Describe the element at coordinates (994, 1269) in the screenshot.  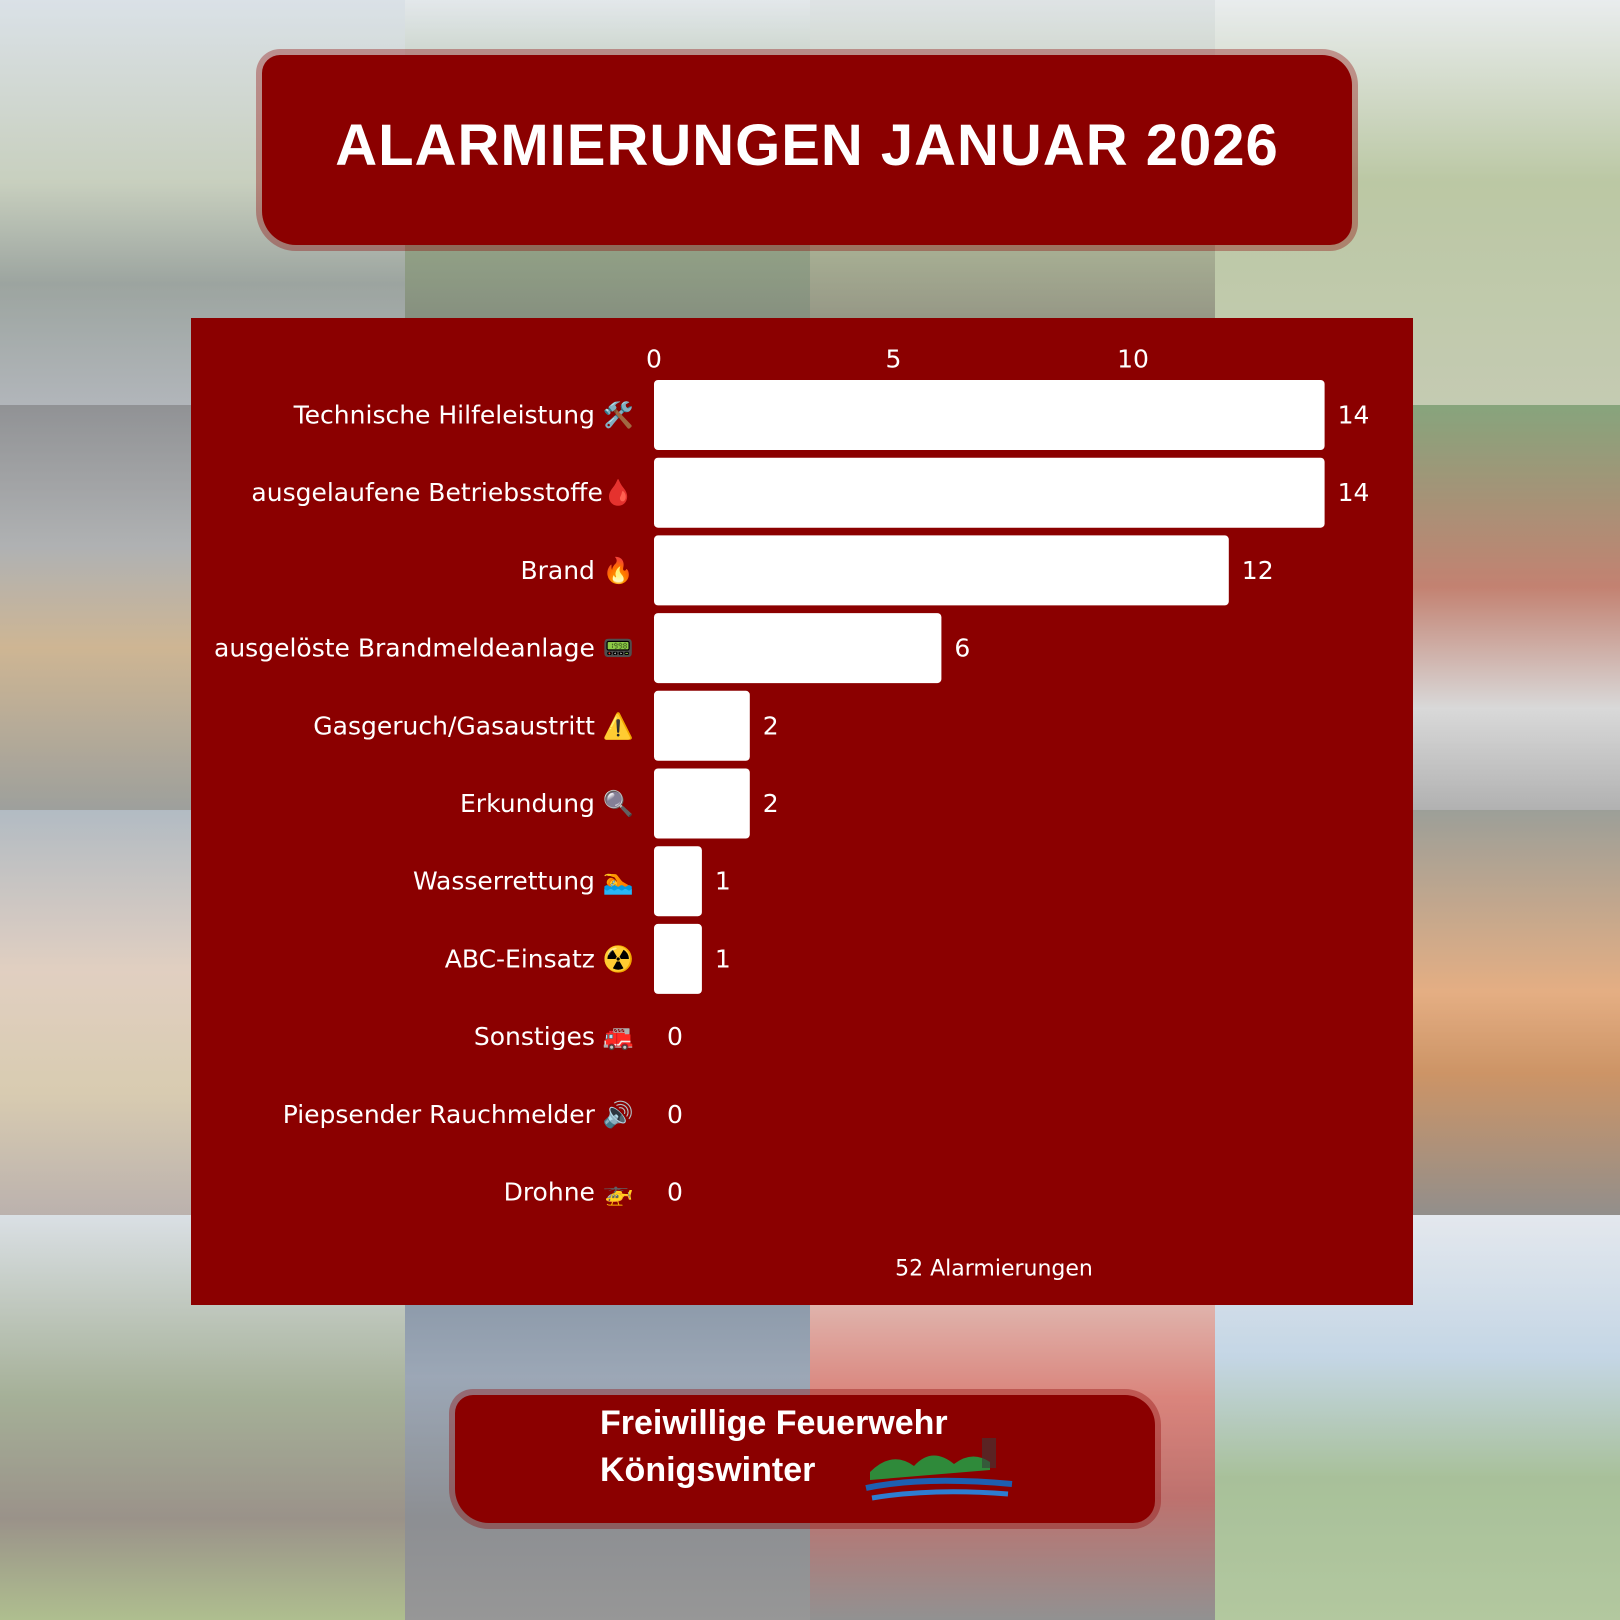
I see `total-label: 52 Alarmierungen` at that location.